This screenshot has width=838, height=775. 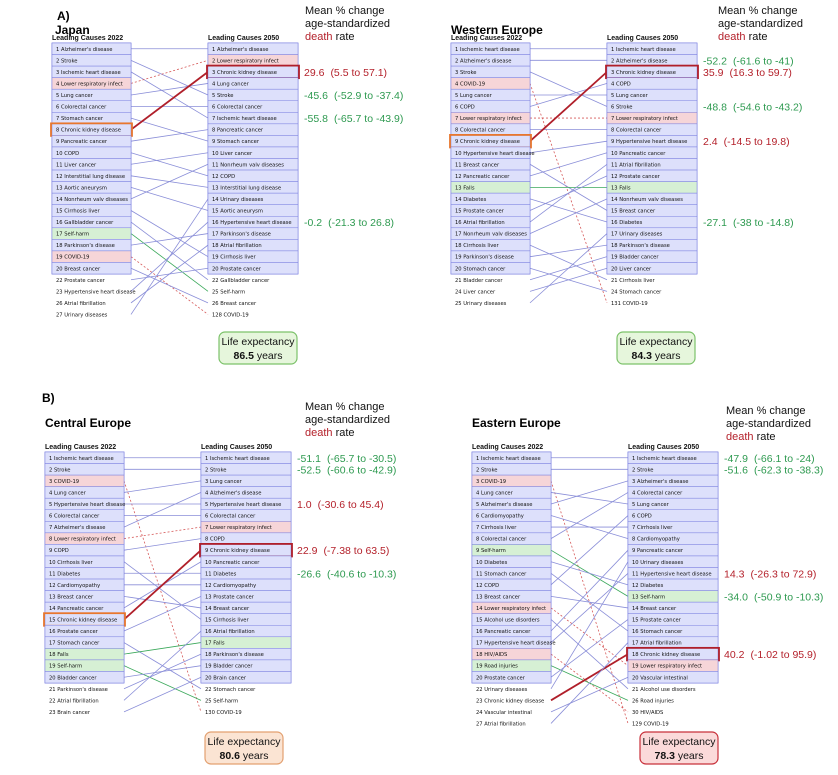 What do you see at coordinates (470, 84) in the screenshot?
I see `cause-label: 4 COVID-19` at bounding box center [470, 84].